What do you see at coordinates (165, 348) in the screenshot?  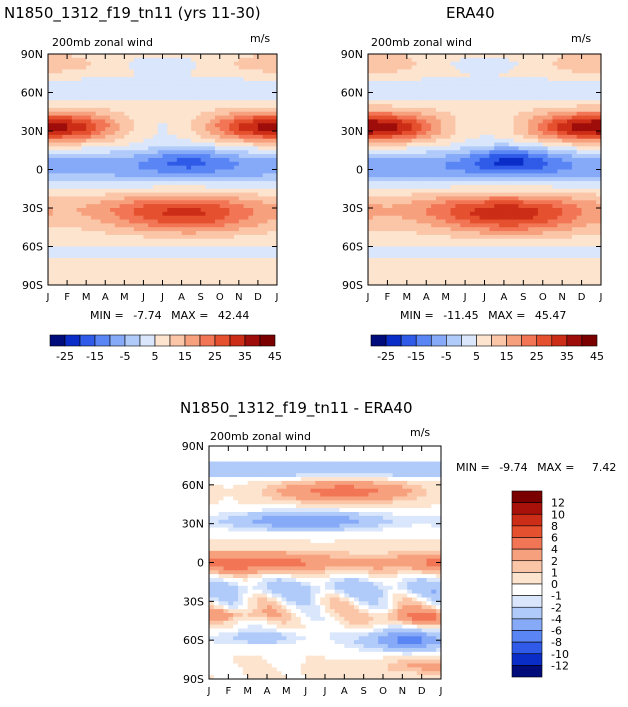 I see `panel-model-colorbar: -25 -15 -5 5 15 25 35 45` at bounding box center [165, 348].